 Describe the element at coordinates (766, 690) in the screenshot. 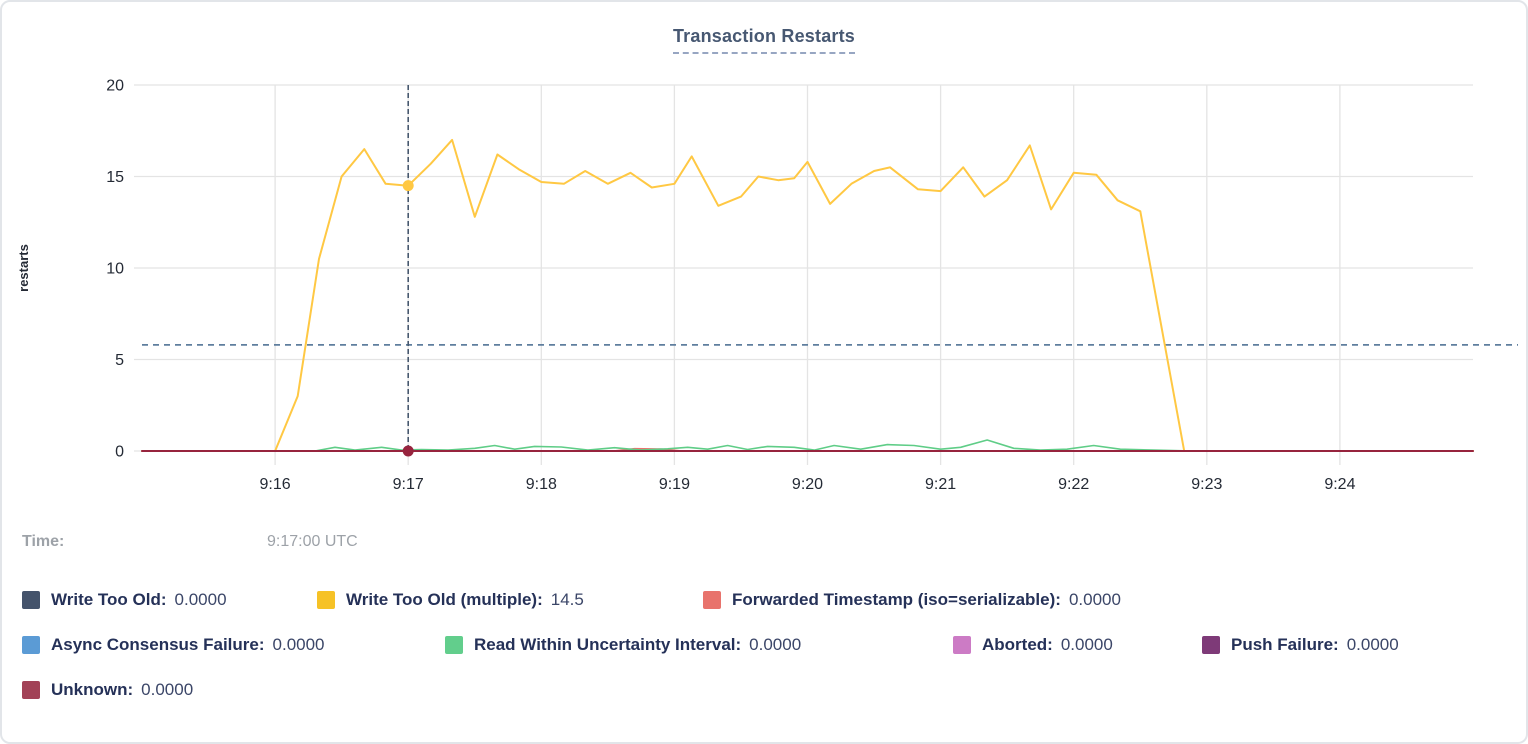

I see `legend-row: Unknown: 0.0000` at that location.